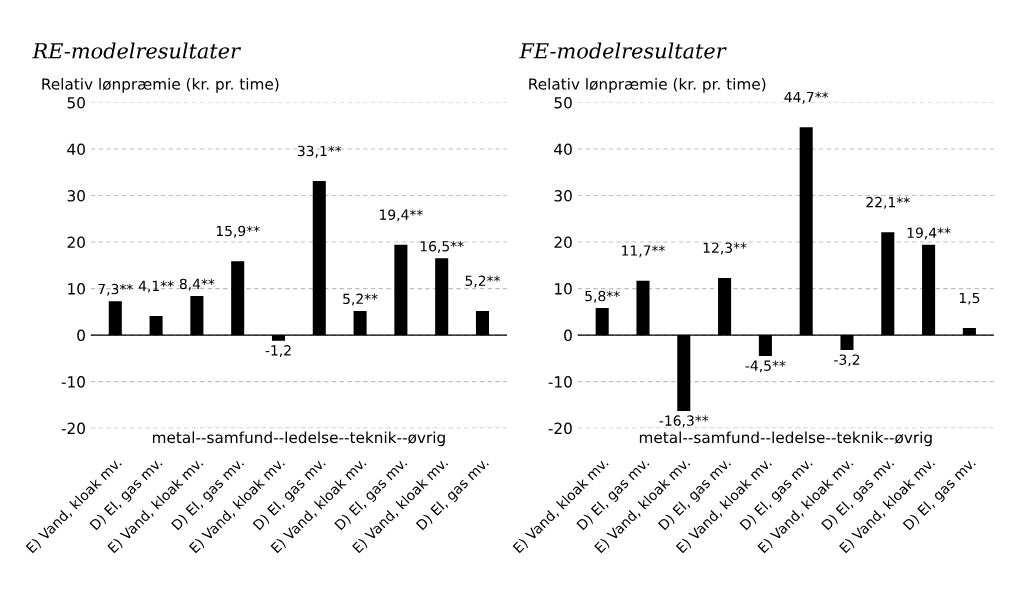  What do you see at coordinates (969, 298) in the screenshot?
I see `data-label: 1,5` at bounding box center [969, 298].